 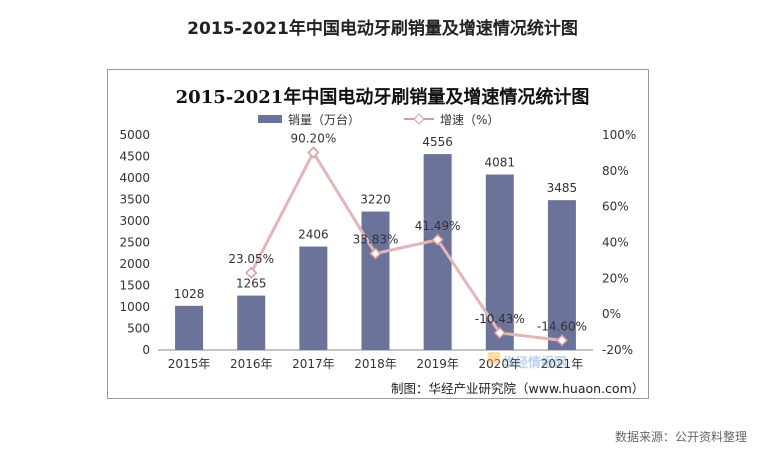 What do you see at coordinates (134, 221) in the screenshot?
I see `y-left-tick-label: 3000` at bounding box center [134, 221].